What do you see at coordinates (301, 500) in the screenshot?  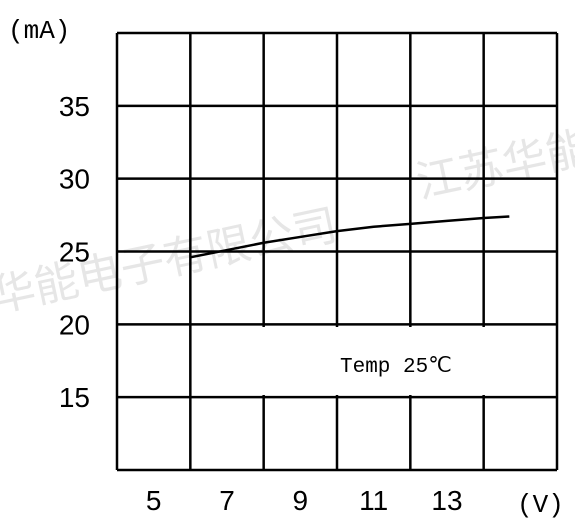 I see `x-tick-label: 9` at bounding box center [301, 500].